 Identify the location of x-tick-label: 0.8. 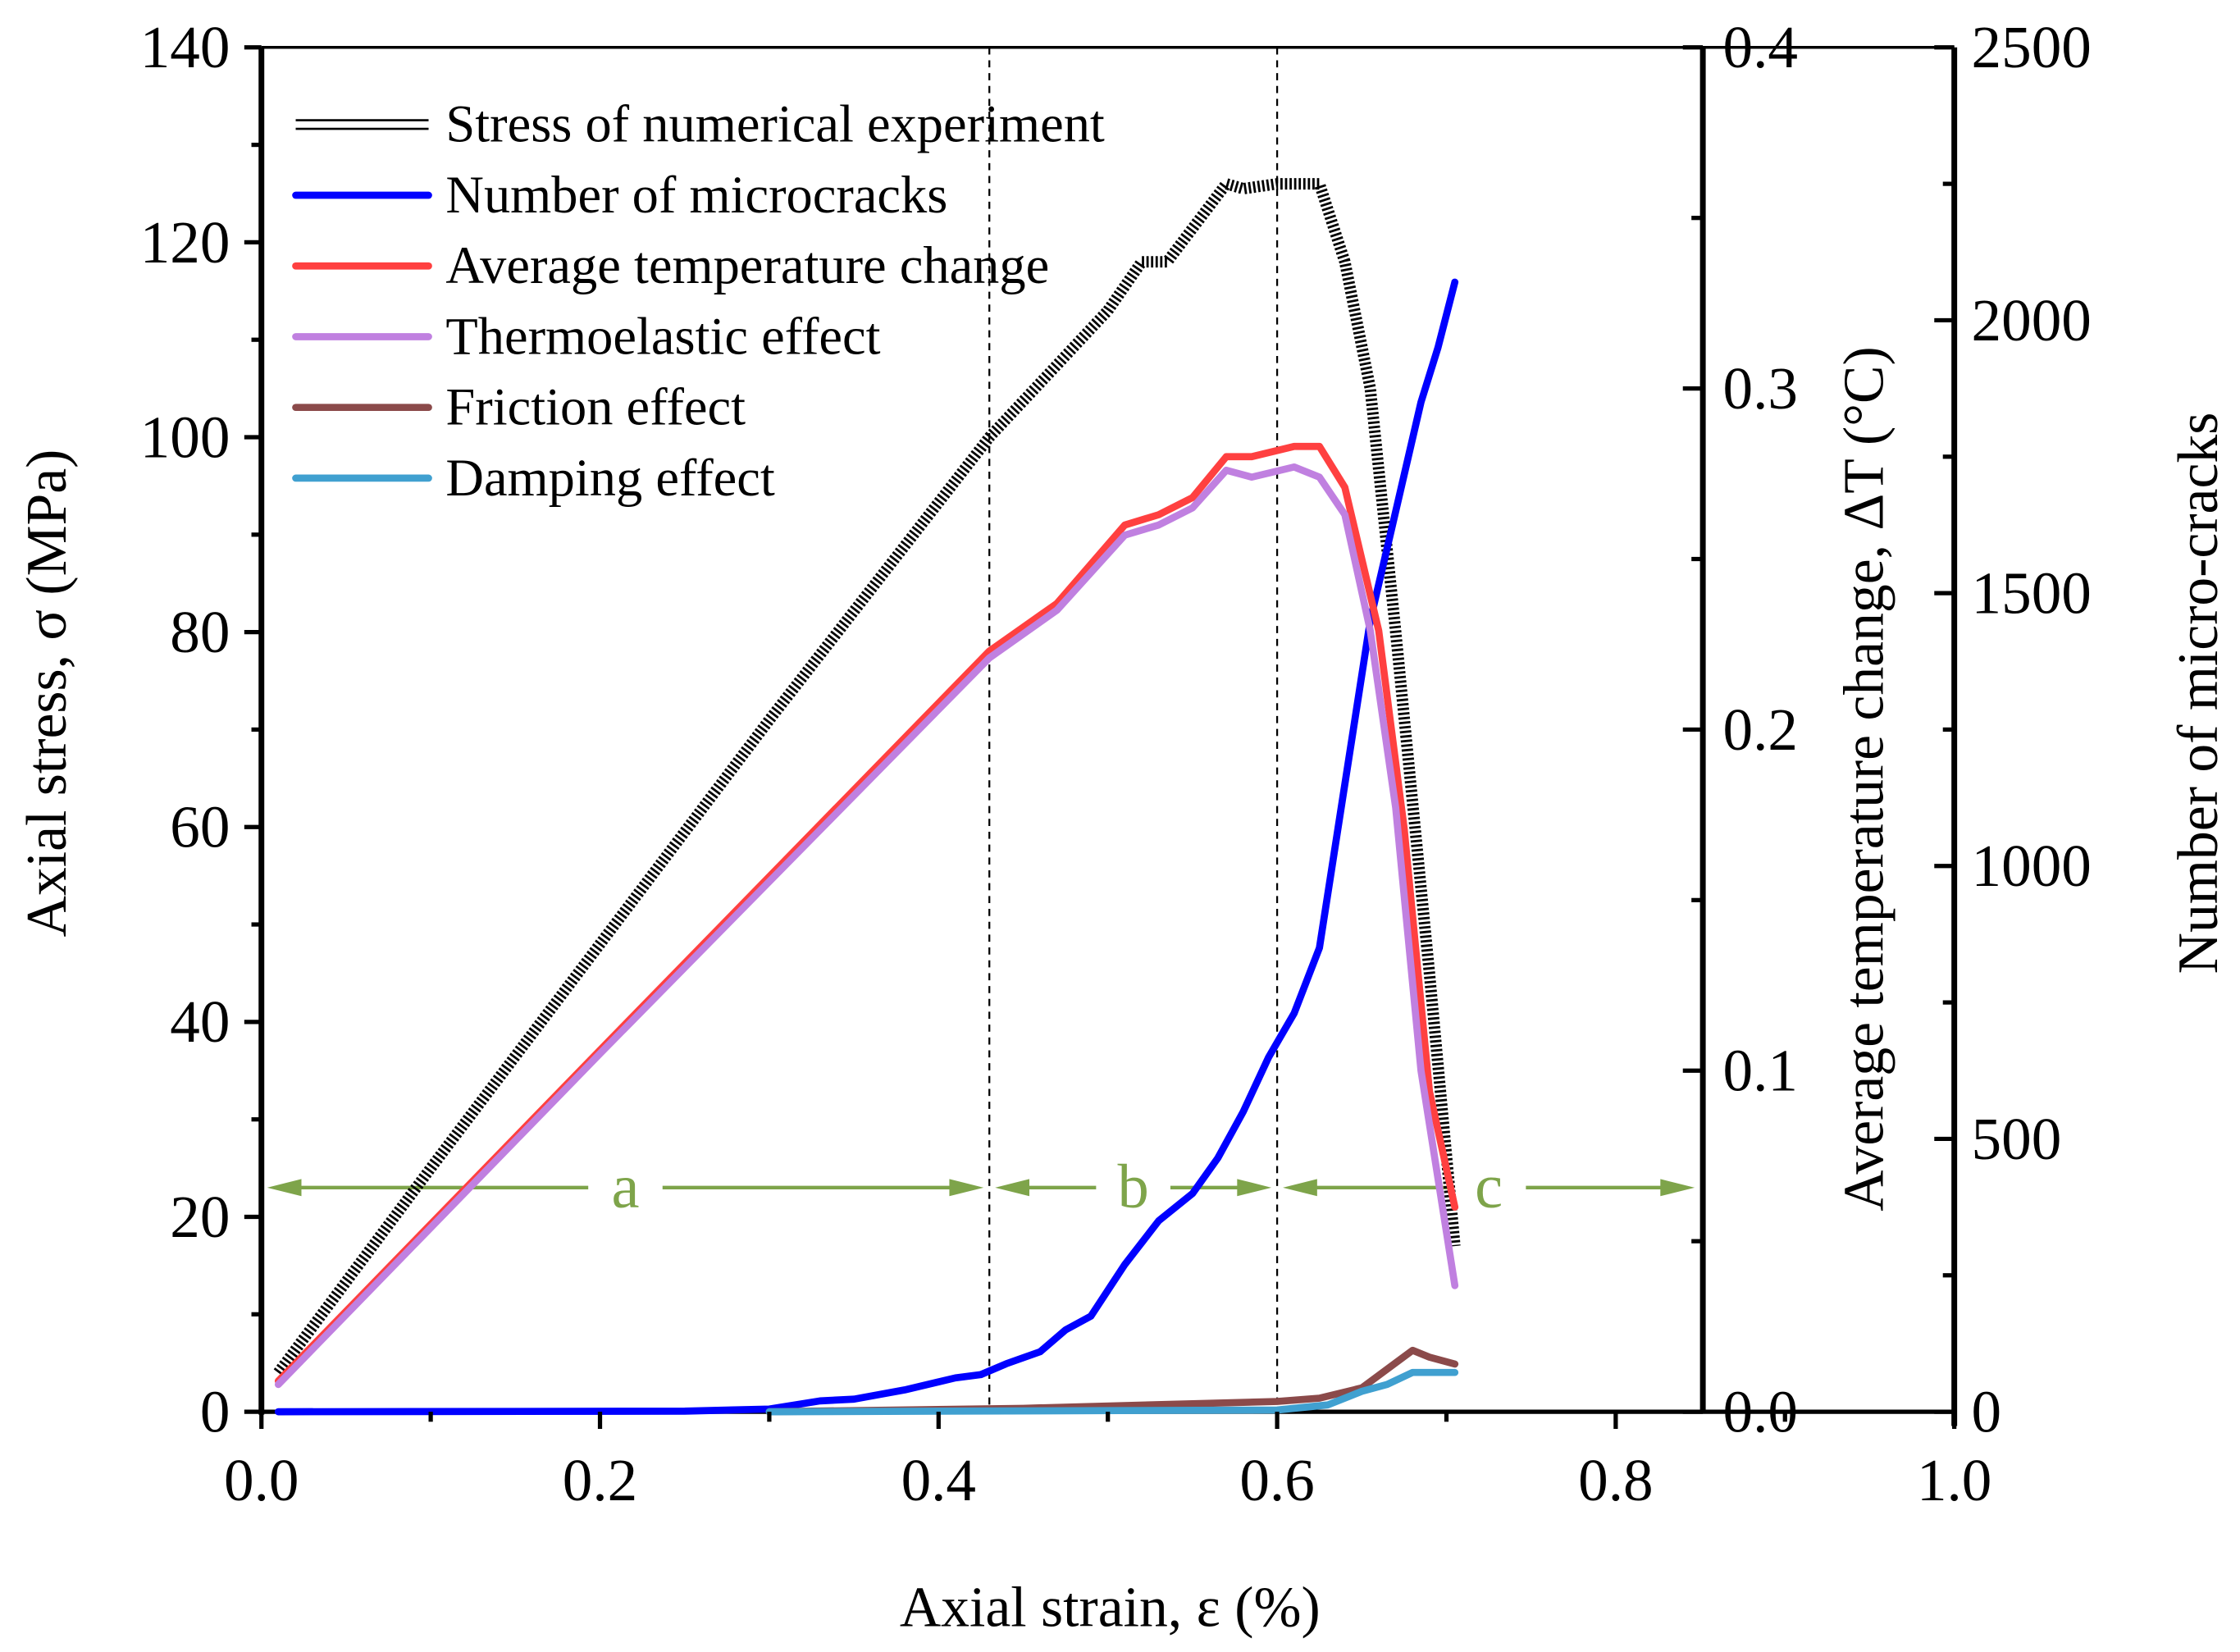
(1615, 1480).